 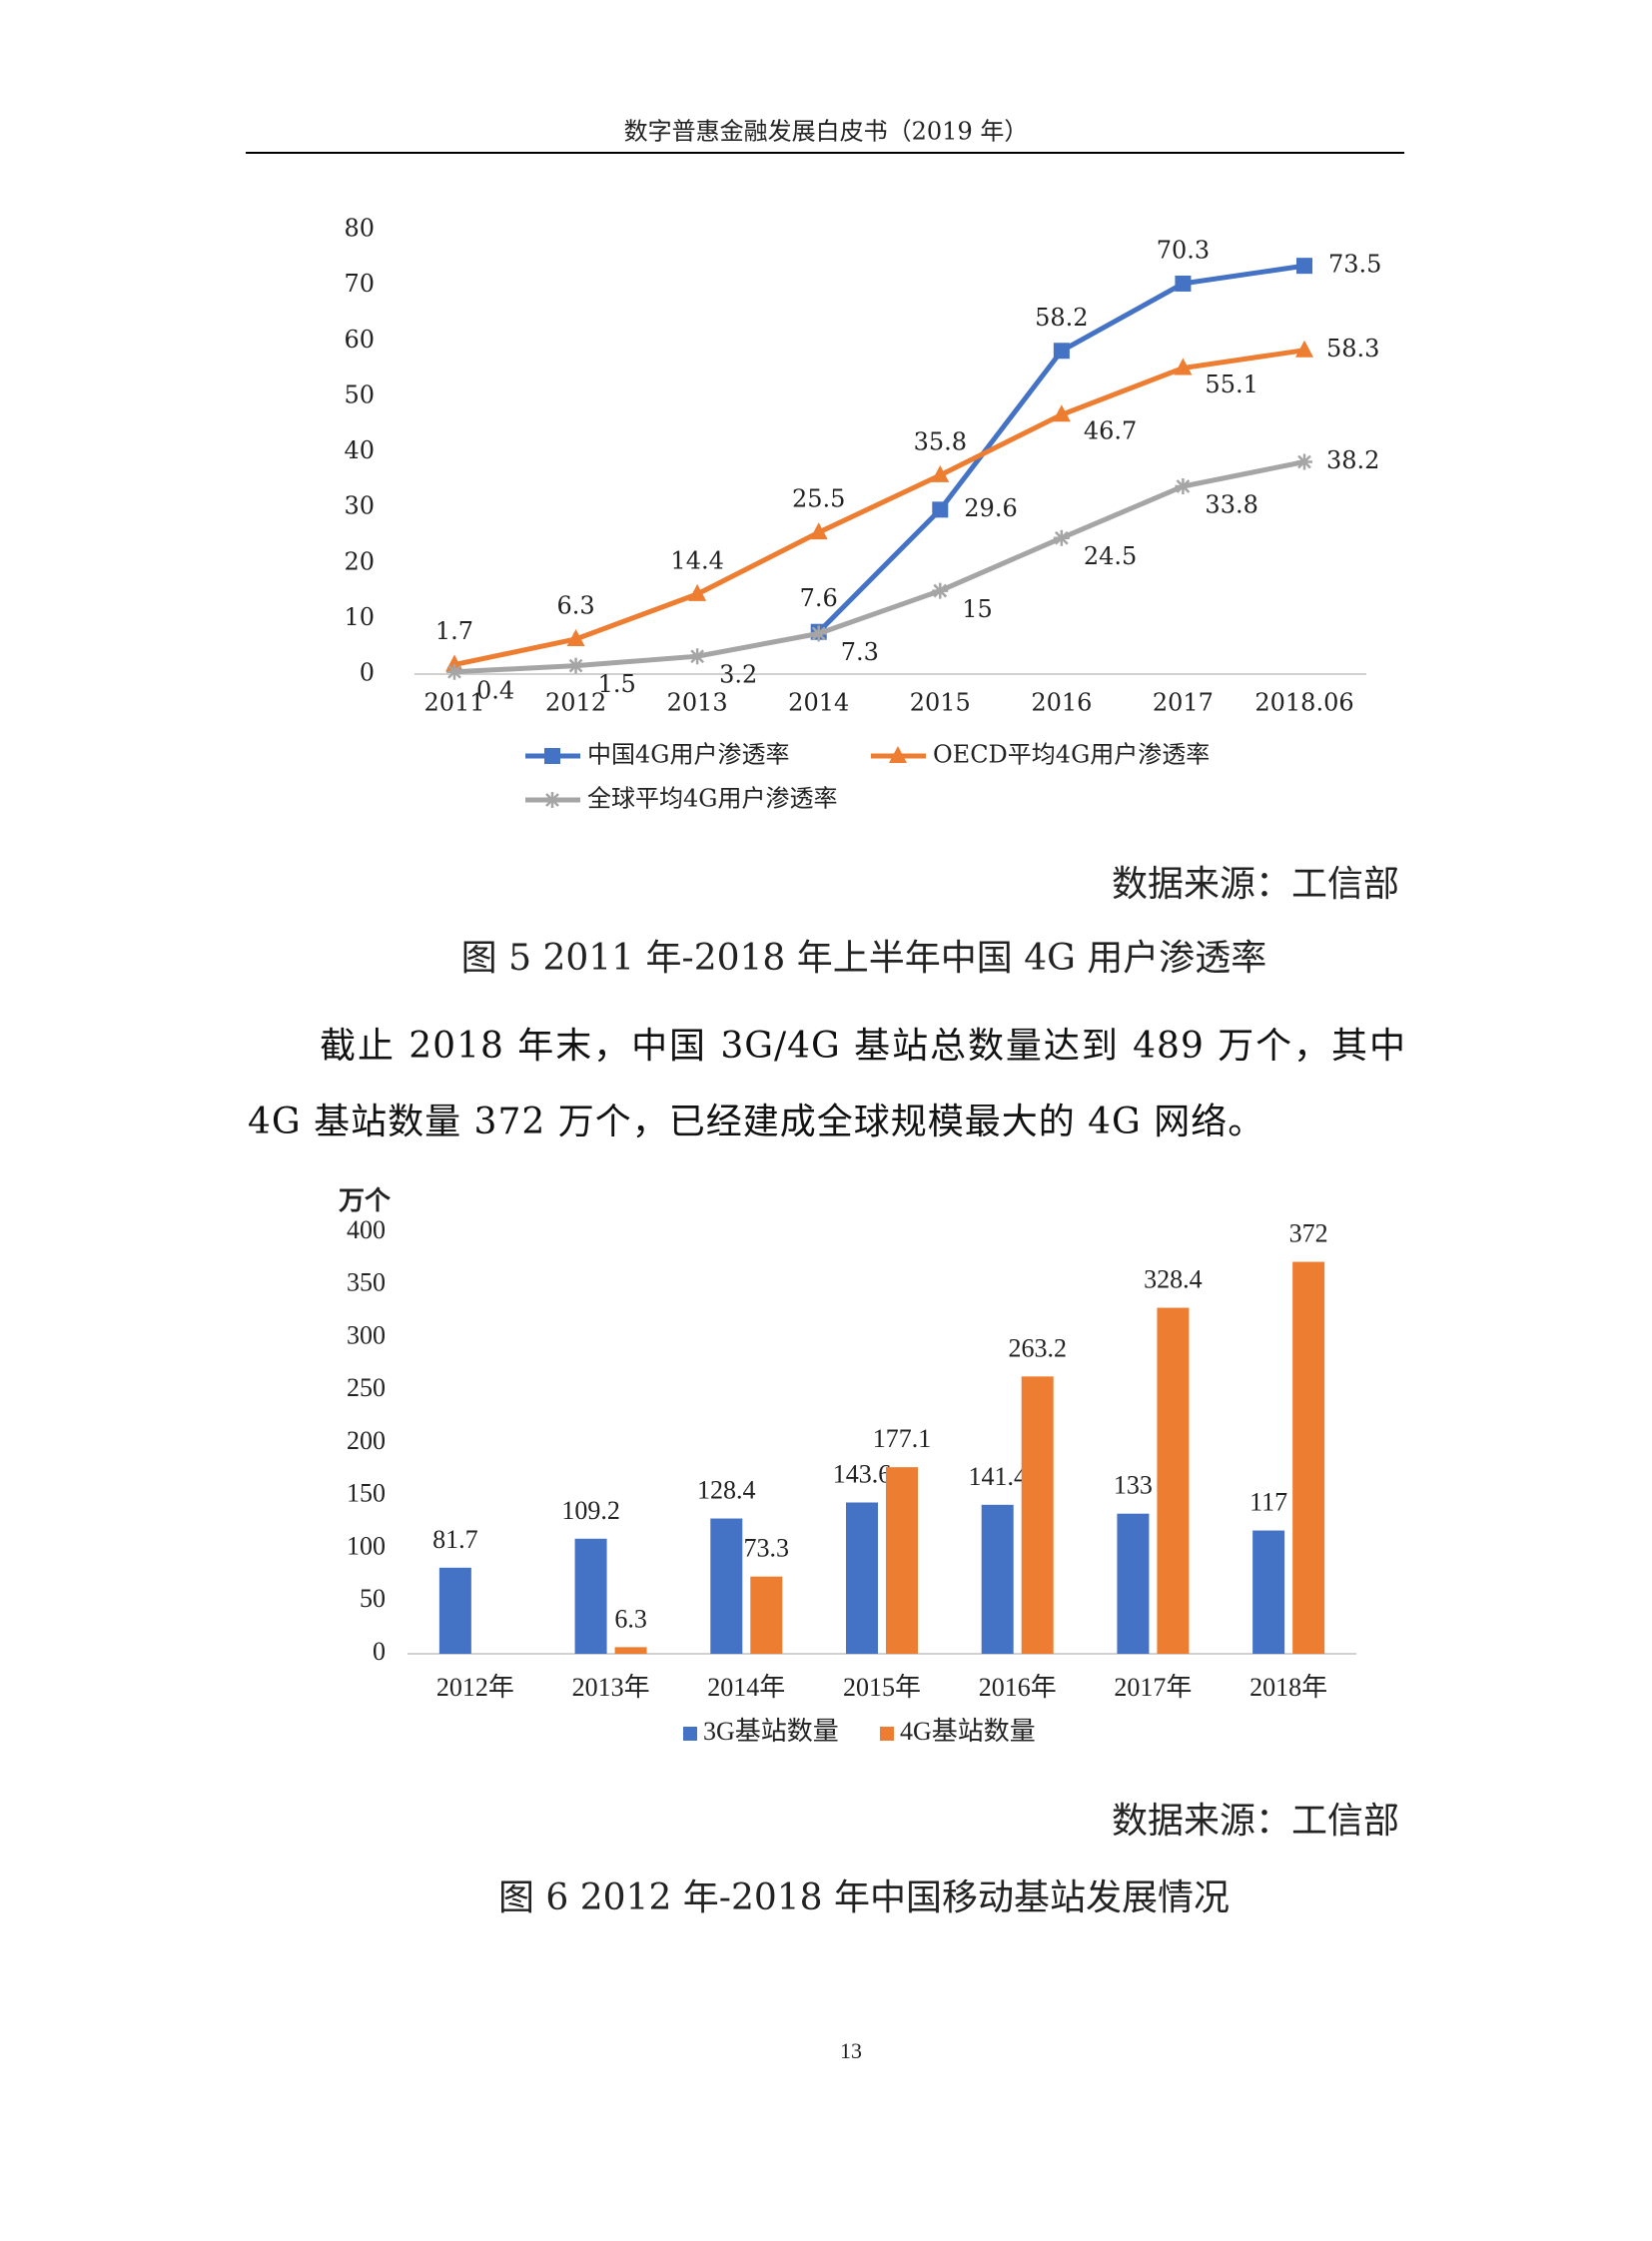 I want to click on x-tick-label: 2013年, so click(x=611, y=1687).